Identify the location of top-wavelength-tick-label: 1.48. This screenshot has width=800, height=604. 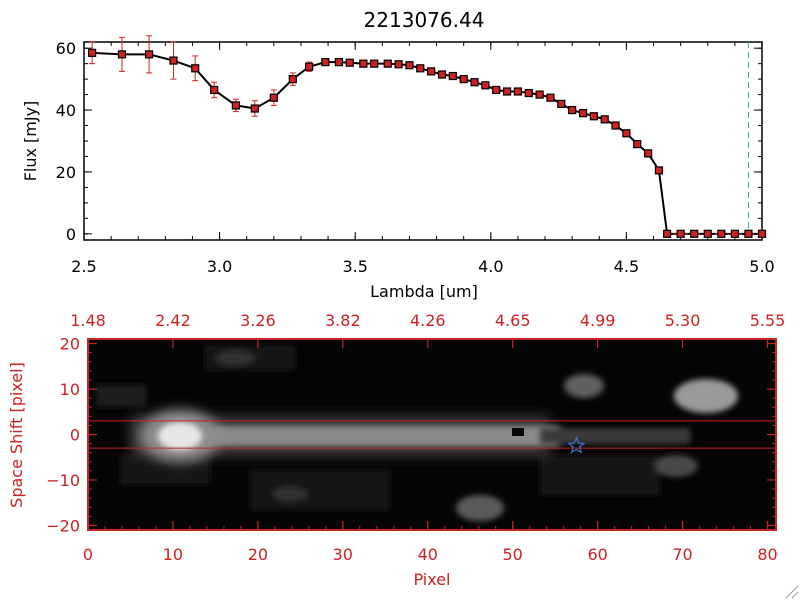
(88, 320).